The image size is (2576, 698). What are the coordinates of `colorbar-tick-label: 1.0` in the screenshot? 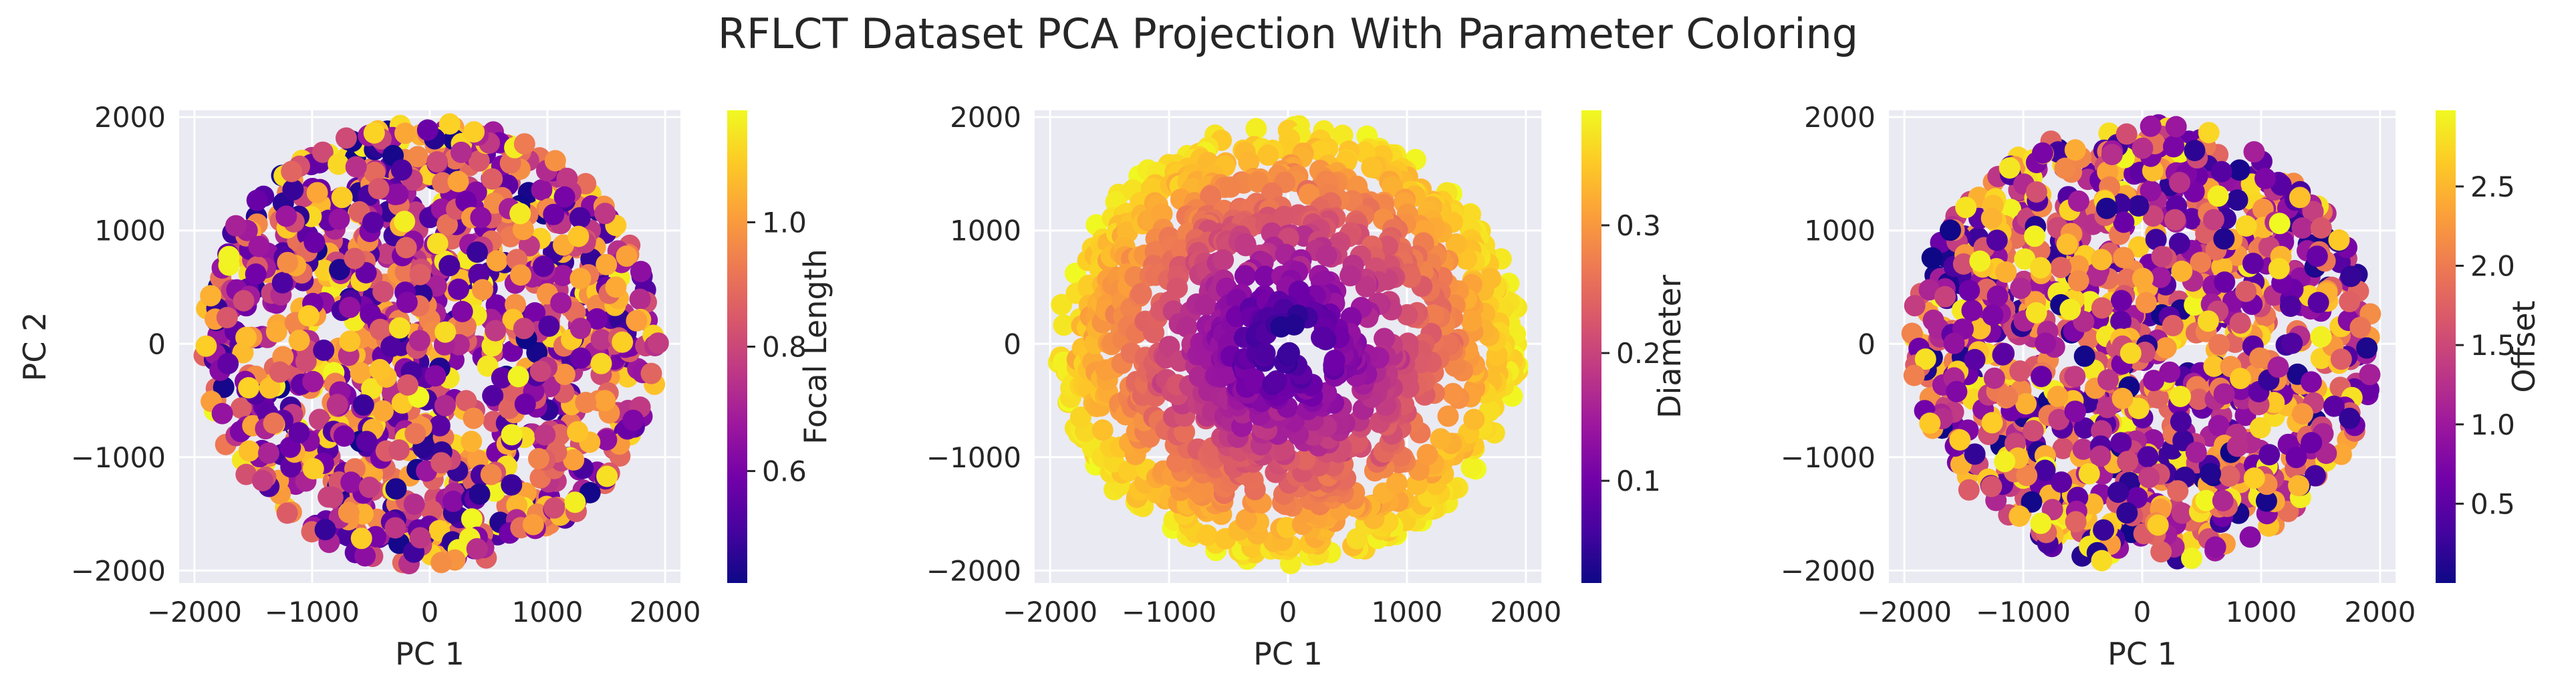 It's located at (785, 222).